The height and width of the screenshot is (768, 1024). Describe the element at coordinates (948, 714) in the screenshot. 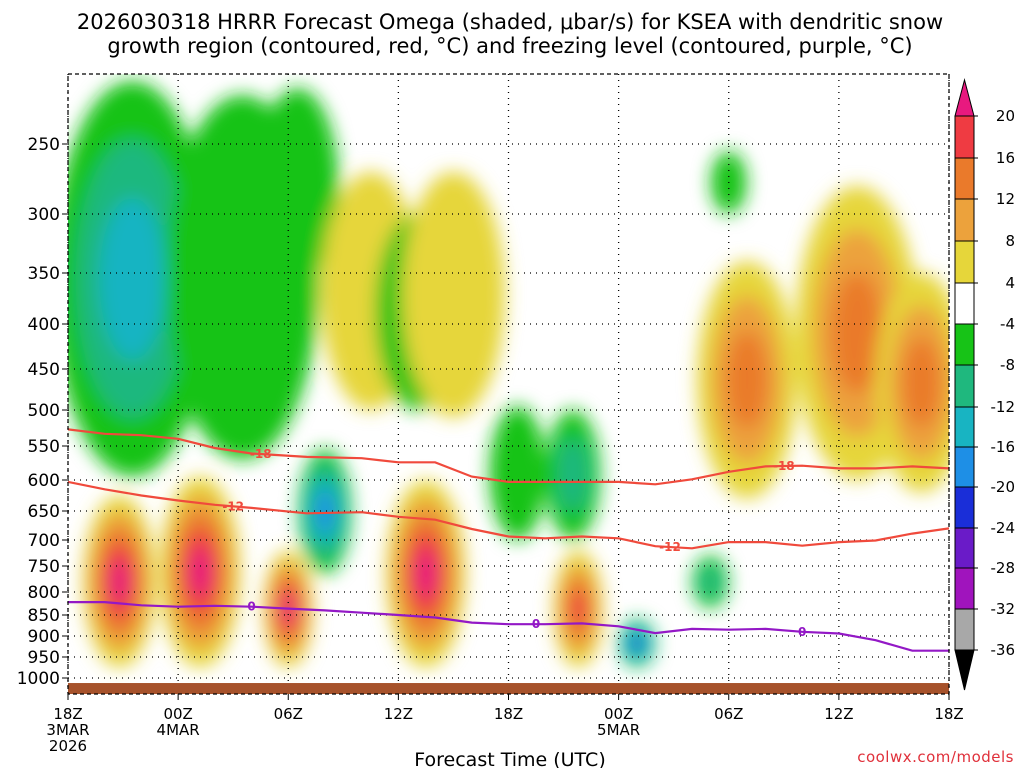

I see `x-tick-label-48-0: 18Z` at that location.